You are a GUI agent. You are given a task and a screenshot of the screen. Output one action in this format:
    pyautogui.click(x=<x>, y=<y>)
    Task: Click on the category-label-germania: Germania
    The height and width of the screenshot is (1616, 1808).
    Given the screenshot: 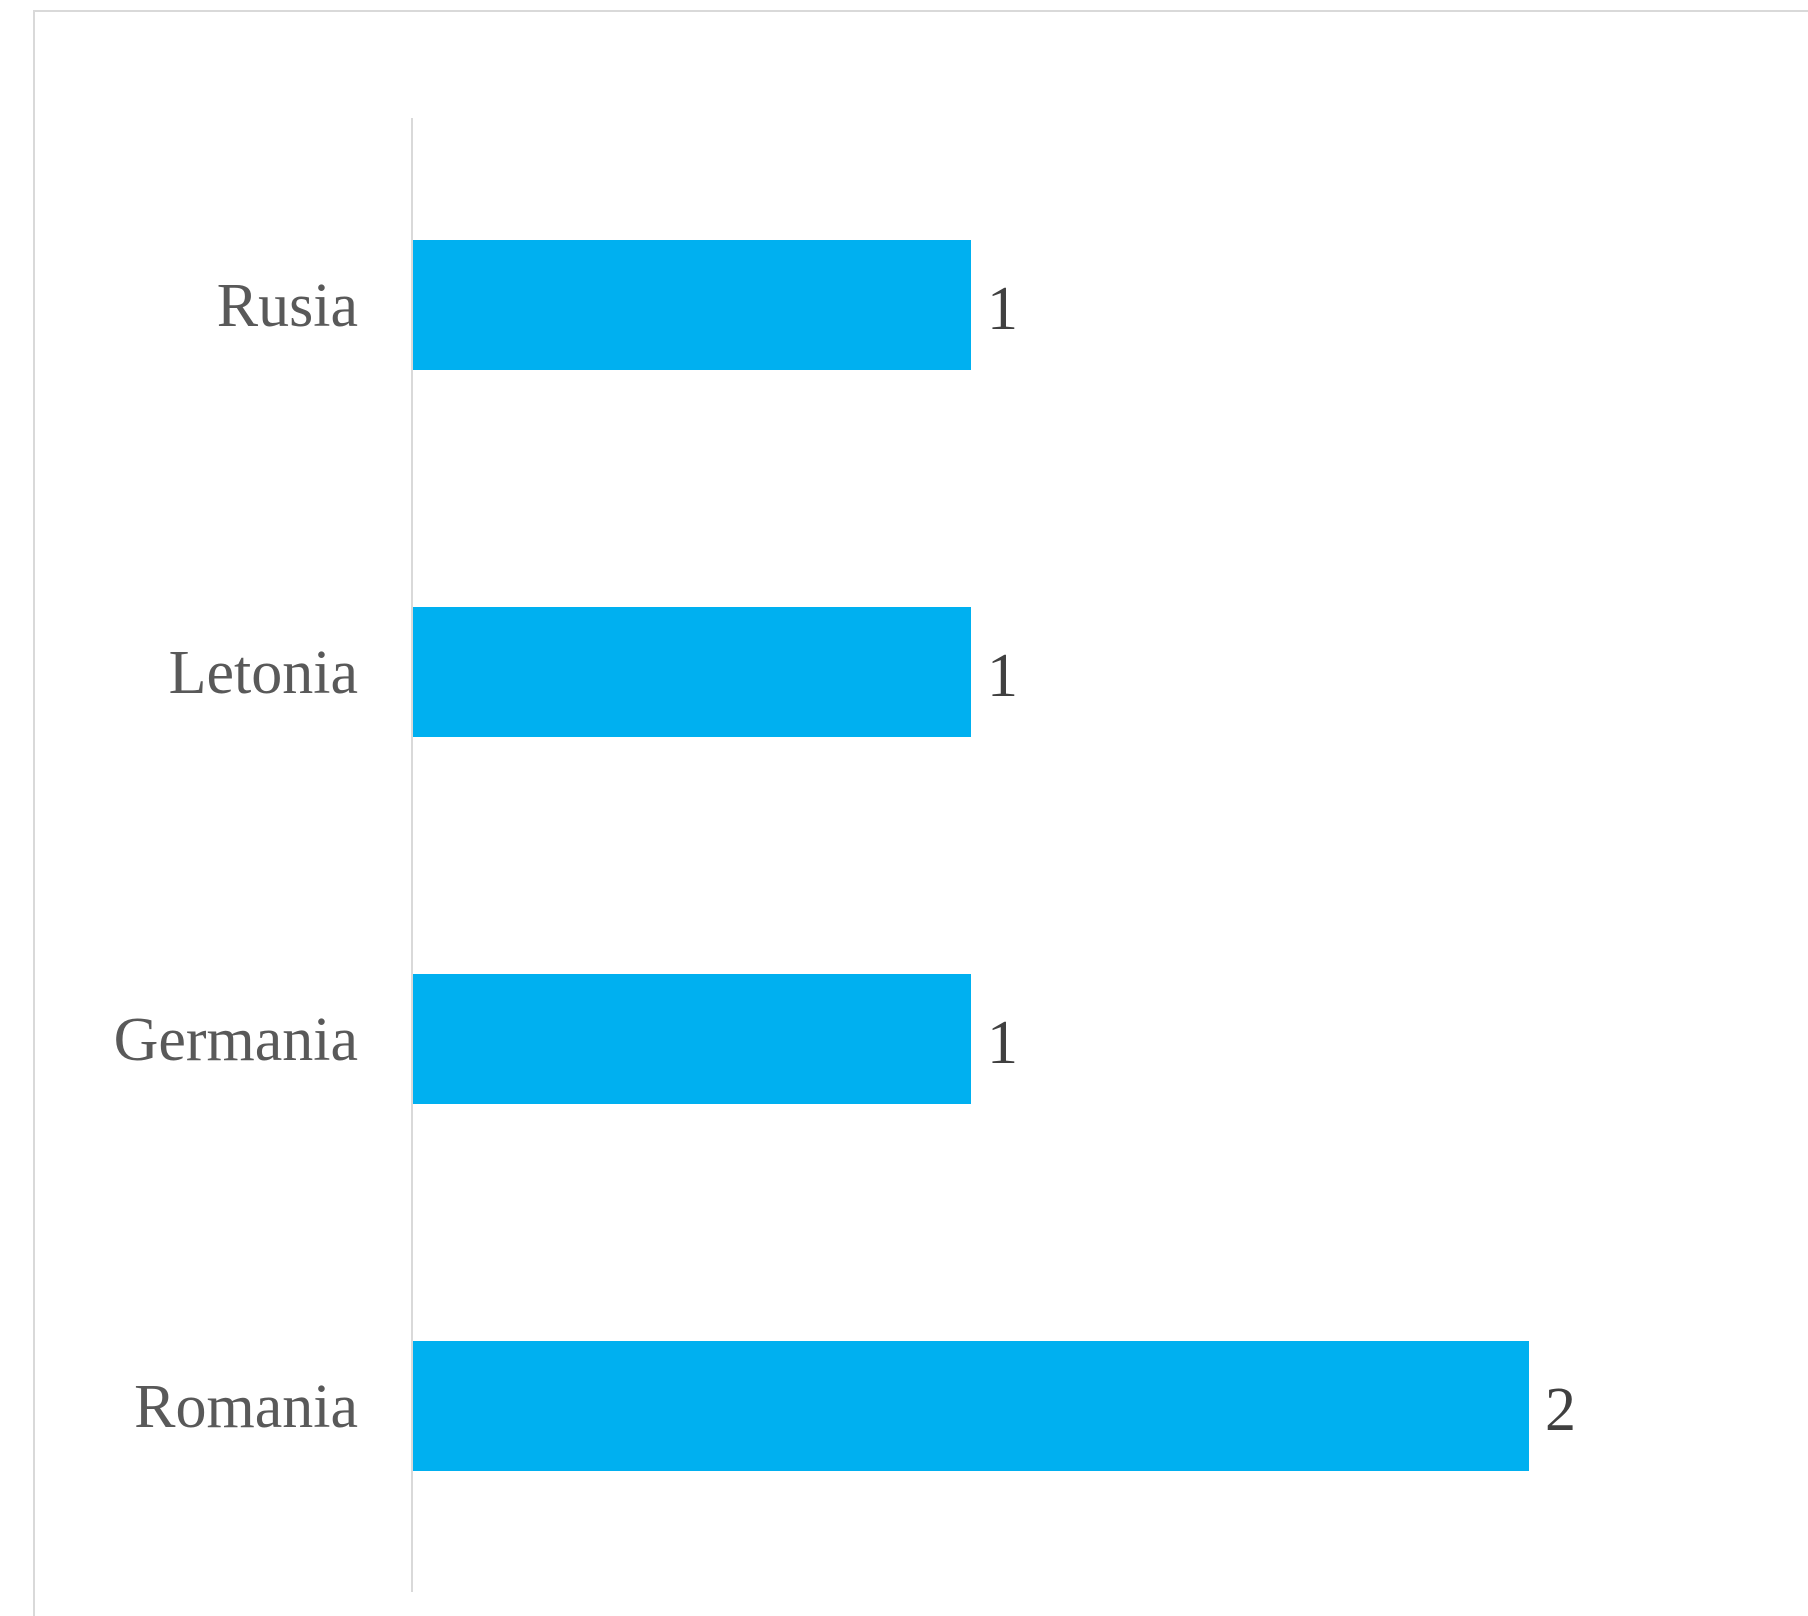 What is the action you would take?
    pyautogui.click(x=236, y=1040)
    